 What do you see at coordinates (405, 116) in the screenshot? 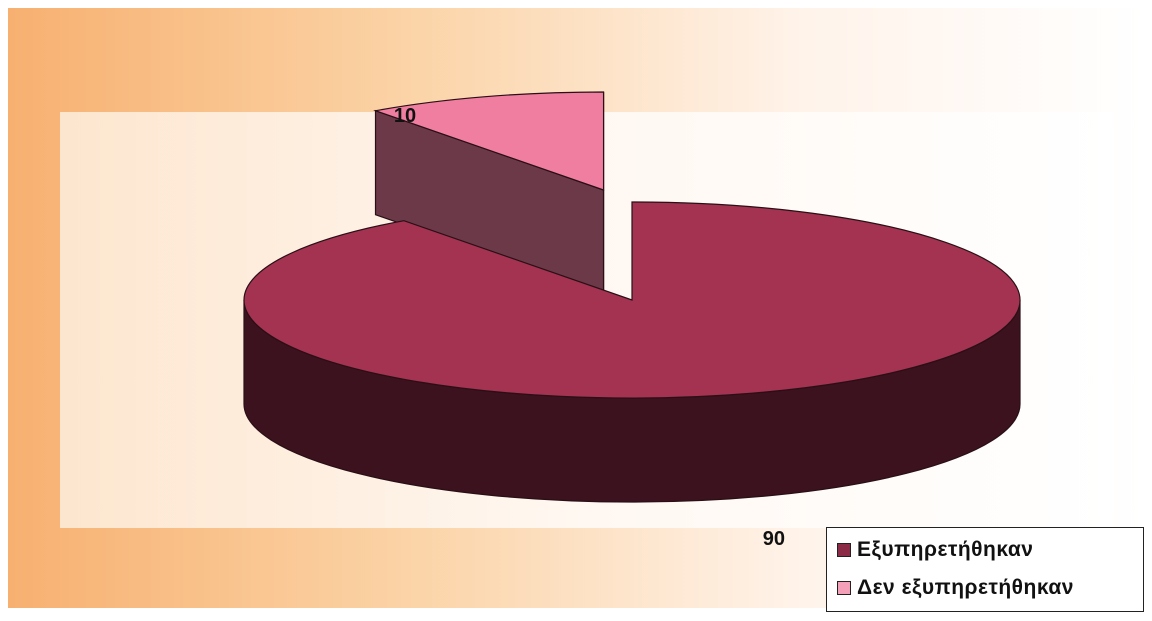
I see `data-label-not-served: 10` at bounding box center [405, 116].